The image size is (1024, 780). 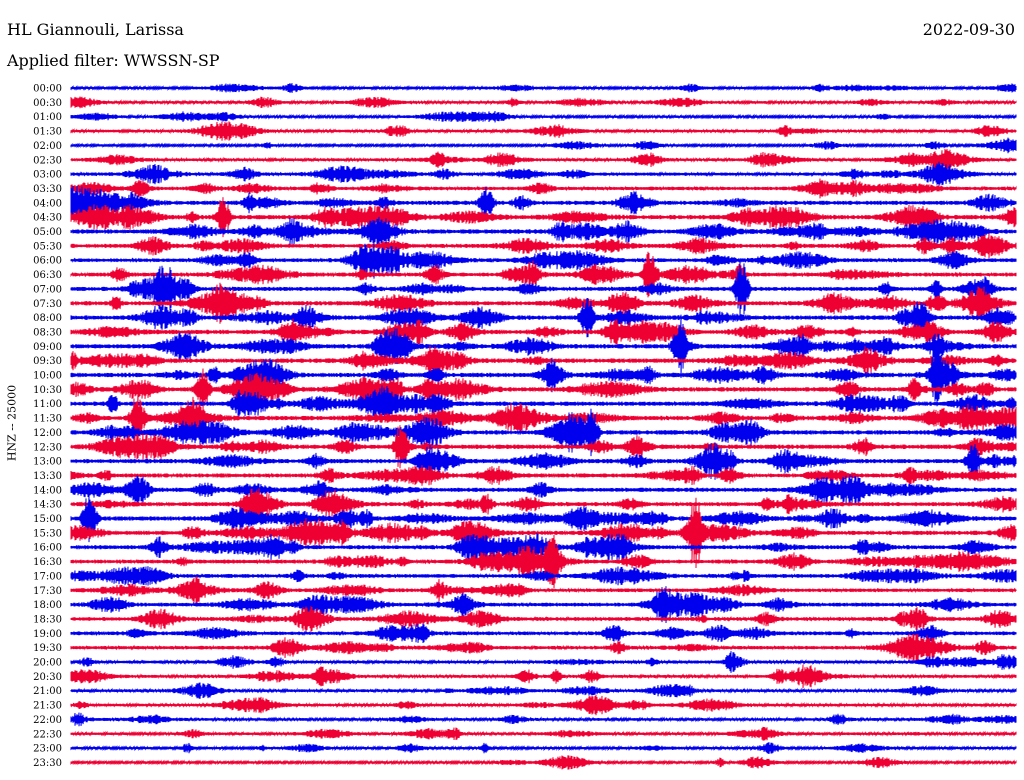 What do you see at coordinates (47, 677) in the screenshot?
I see `time-tick-label: 20:30` at bounding box center [47, 677].